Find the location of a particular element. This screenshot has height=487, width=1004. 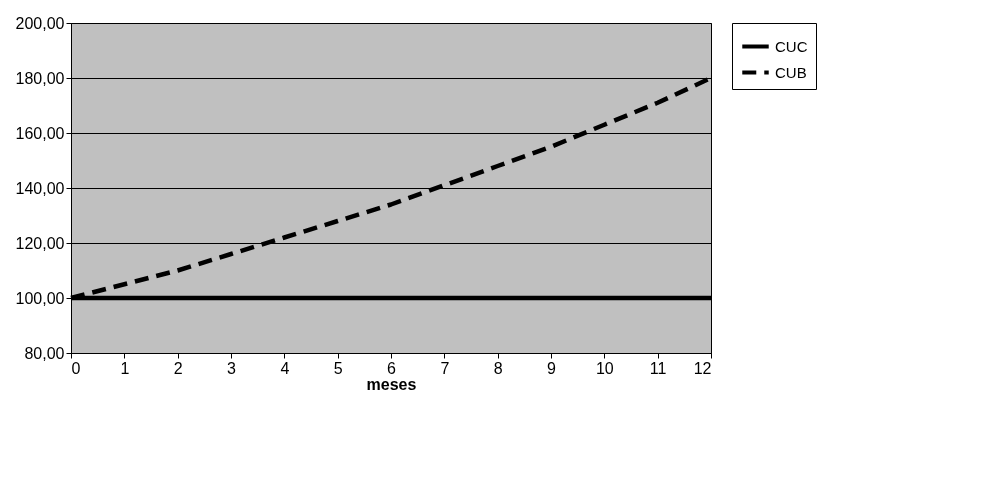

x-tick-label: 6 is located at coordinates (392, 368).